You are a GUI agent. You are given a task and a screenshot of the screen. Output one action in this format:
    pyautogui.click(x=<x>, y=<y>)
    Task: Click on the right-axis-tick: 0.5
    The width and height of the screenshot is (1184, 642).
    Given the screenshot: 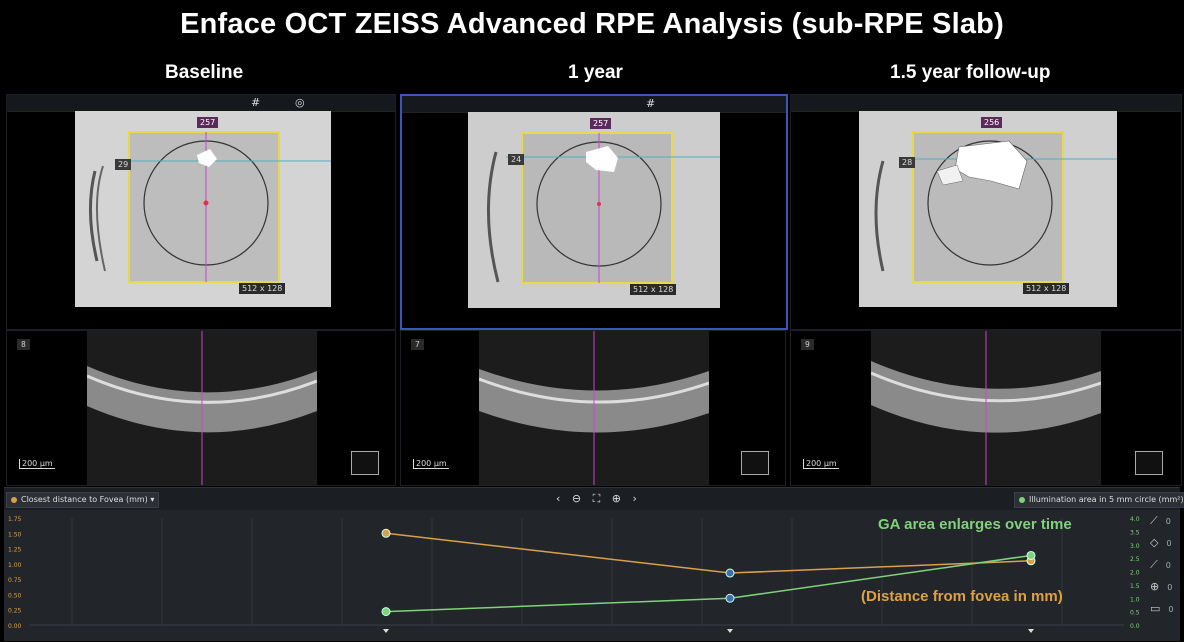 What is the action you would take?
    pyautogui.click(x=1135, y=613)
    